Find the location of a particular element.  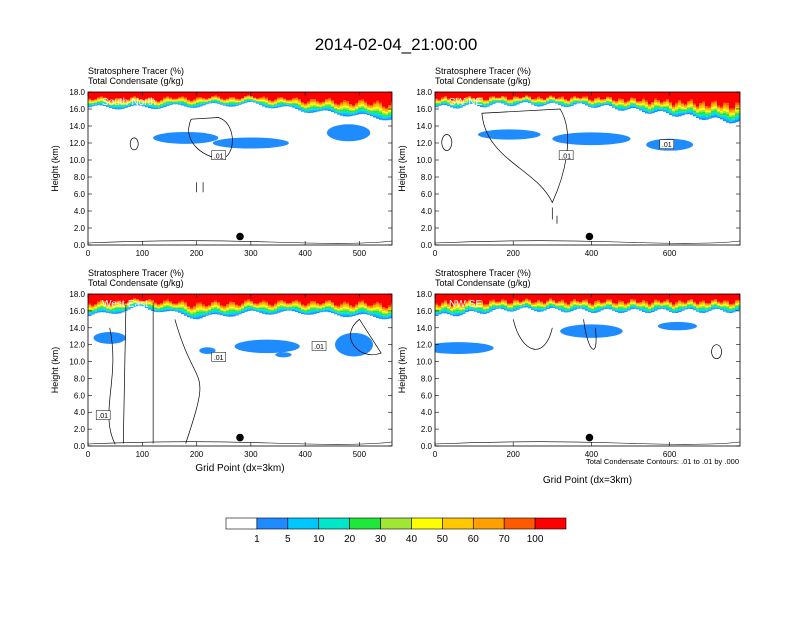

y-tick-label: 12.0 is located at coordinates (77, 143).